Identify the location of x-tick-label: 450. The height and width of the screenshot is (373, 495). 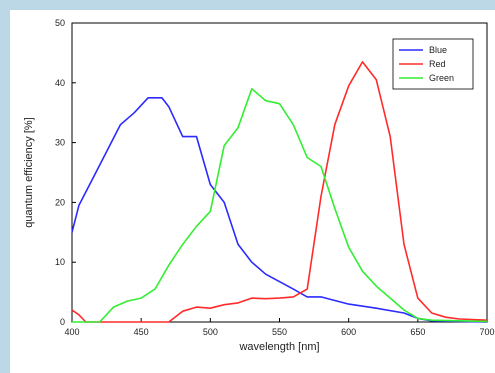
(141, 332).